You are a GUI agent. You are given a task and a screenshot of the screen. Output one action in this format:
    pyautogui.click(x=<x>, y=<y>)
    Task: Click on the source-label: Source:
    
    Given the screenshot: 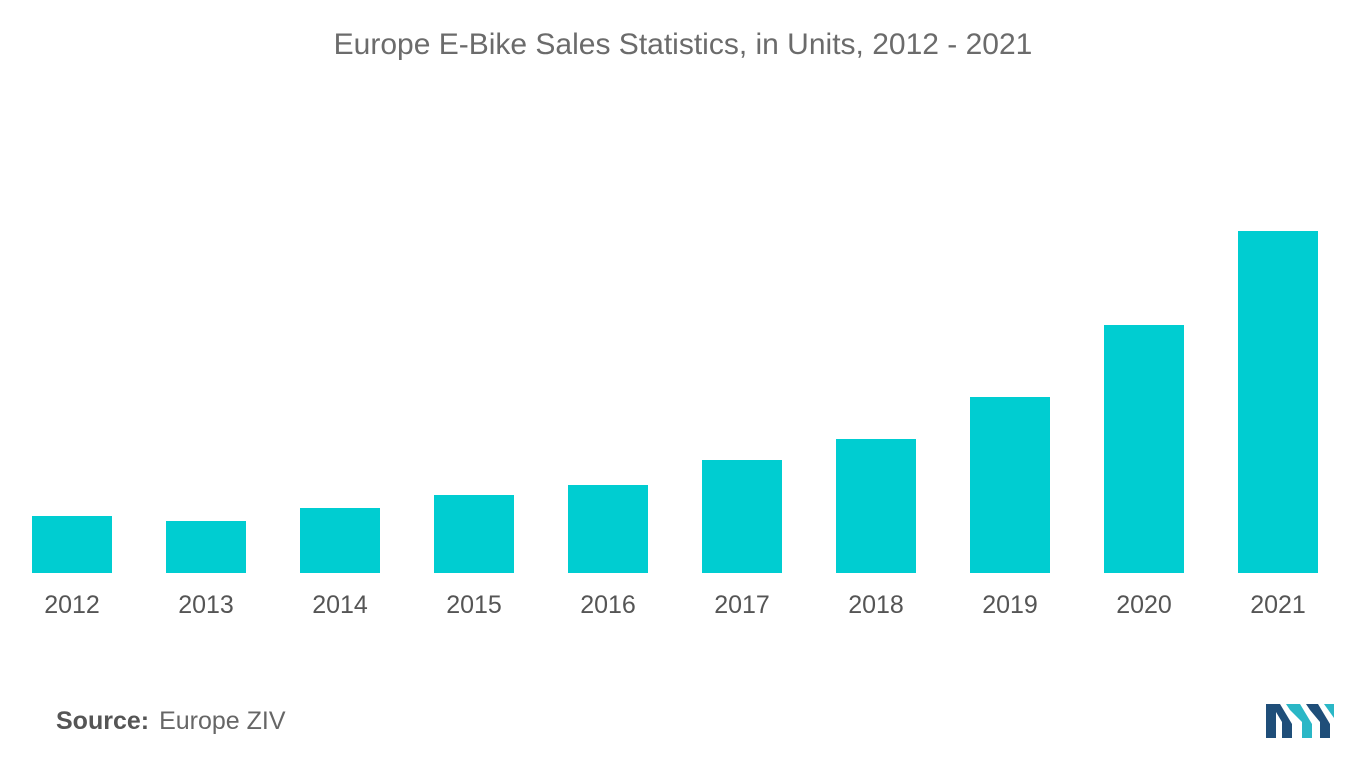 What is the action you would take?
    pyautogui.click(x=103, y=721)
    